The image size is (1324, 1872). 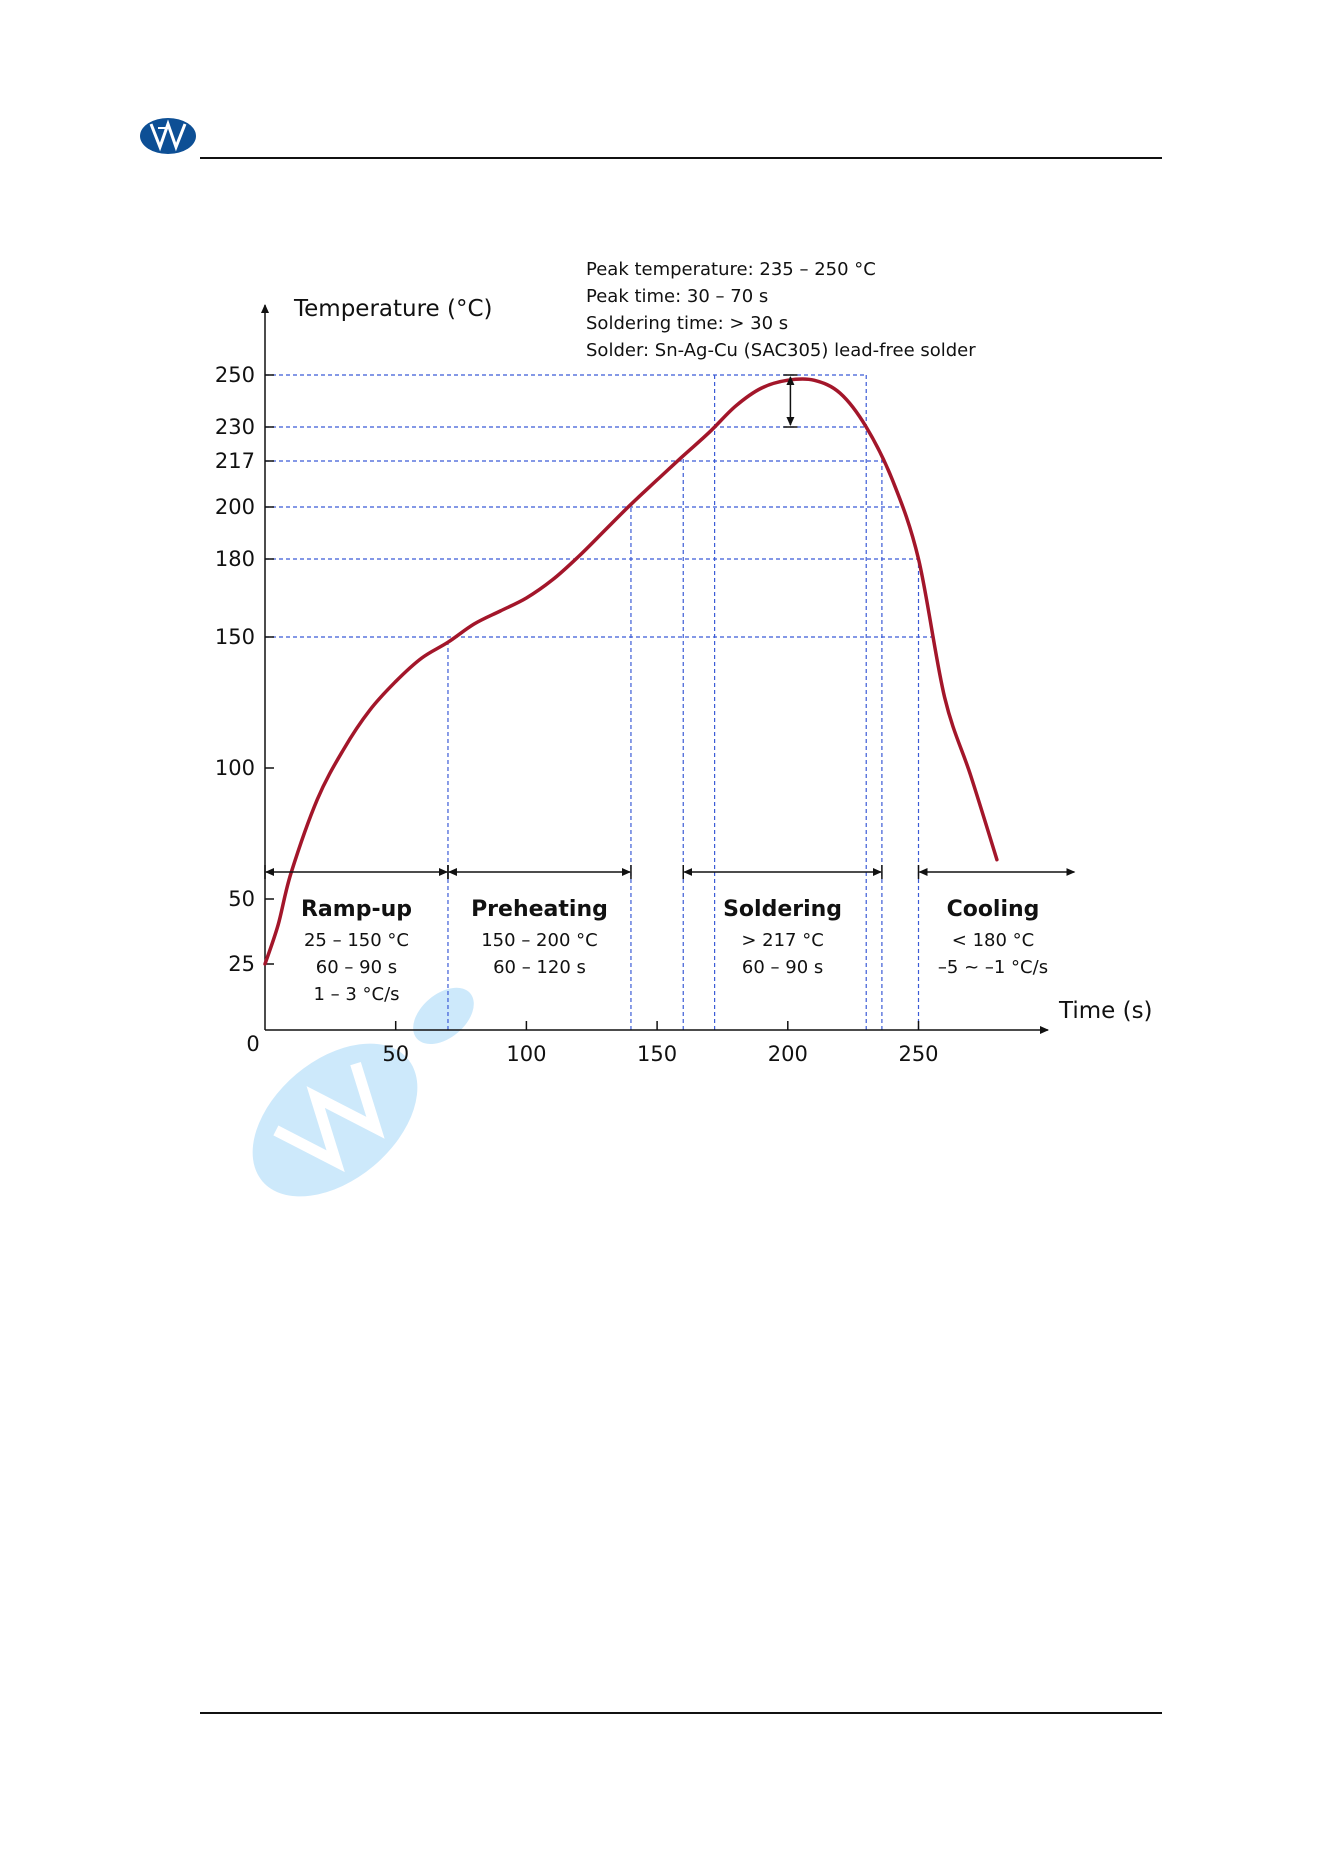 What do you see at coordinates (539, 909) in the screenshot?
I see `phase-name: Preheating` at bounding box center [539, 909].